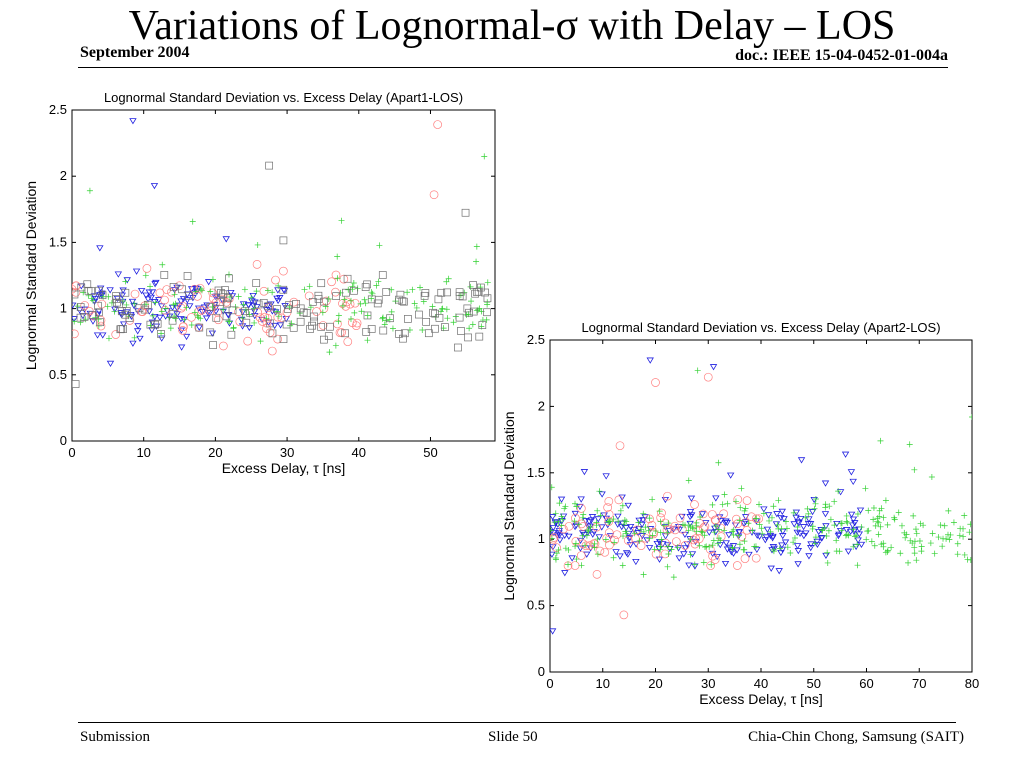  What do you see at coordinates (517, 722) in the screenshot?
I see `footer-divider` at bounding box center [517, 722].